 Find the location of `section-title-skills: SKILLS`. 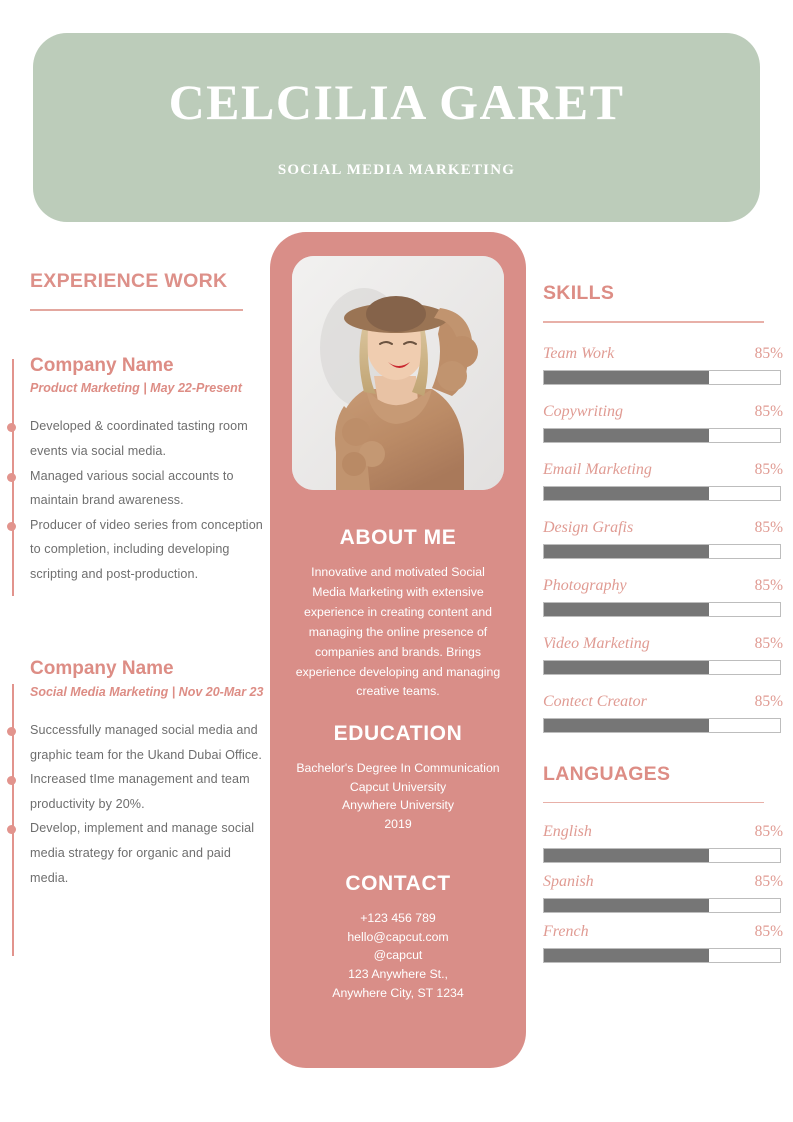

section-title-skills: SKILLS is located at coordinates (579, 293).